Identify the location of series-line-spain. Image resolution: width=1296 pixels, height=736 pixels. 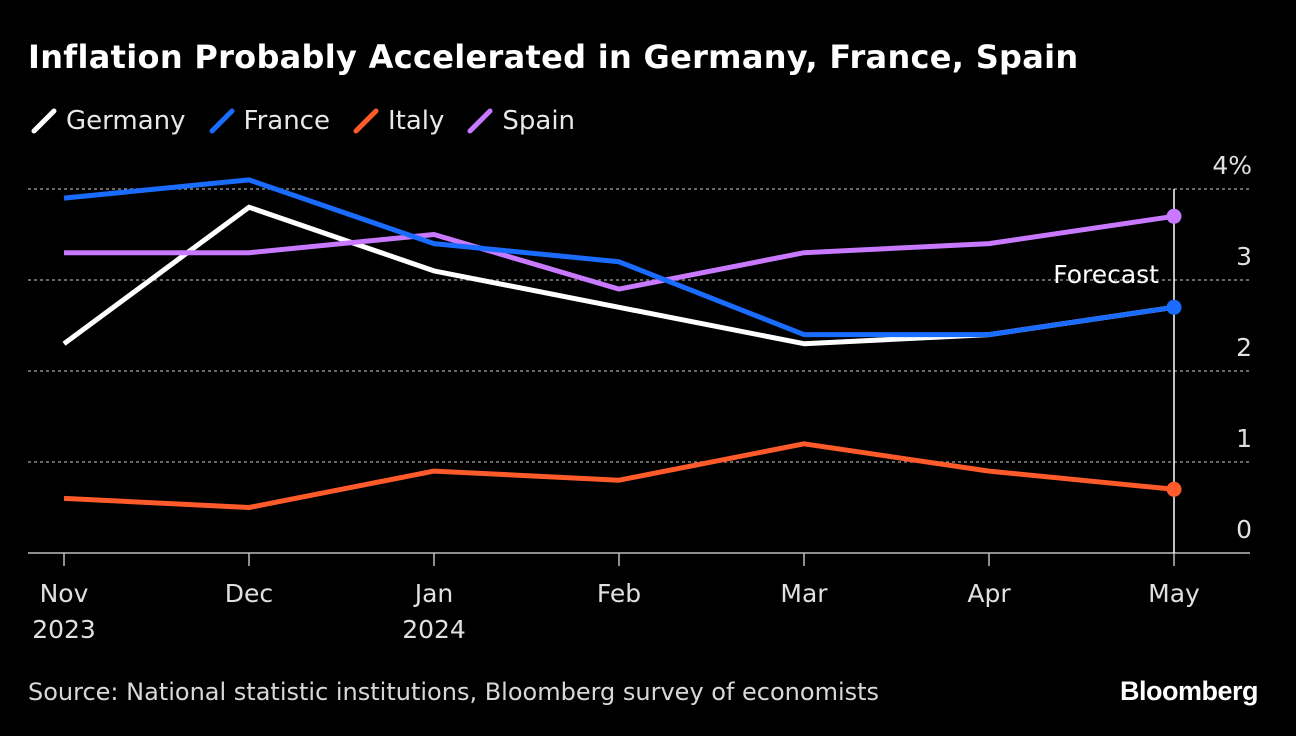
(619, 252).